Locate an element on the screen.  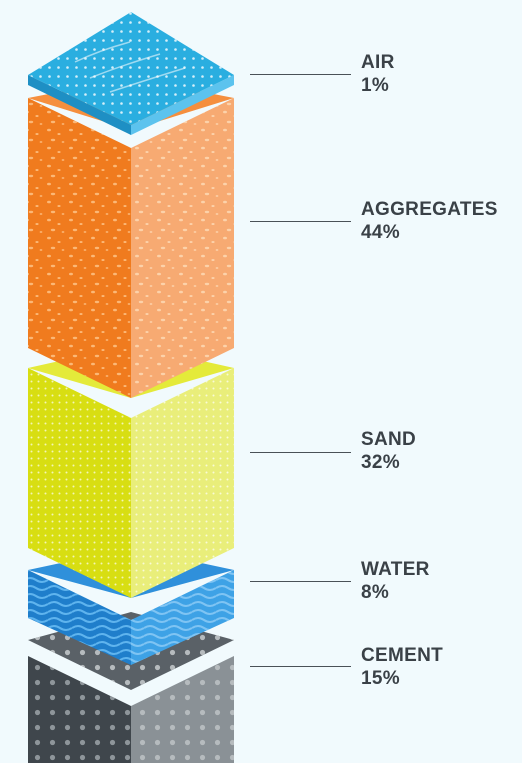
aggregates-value: 44% is located at coordinates (380, 232).